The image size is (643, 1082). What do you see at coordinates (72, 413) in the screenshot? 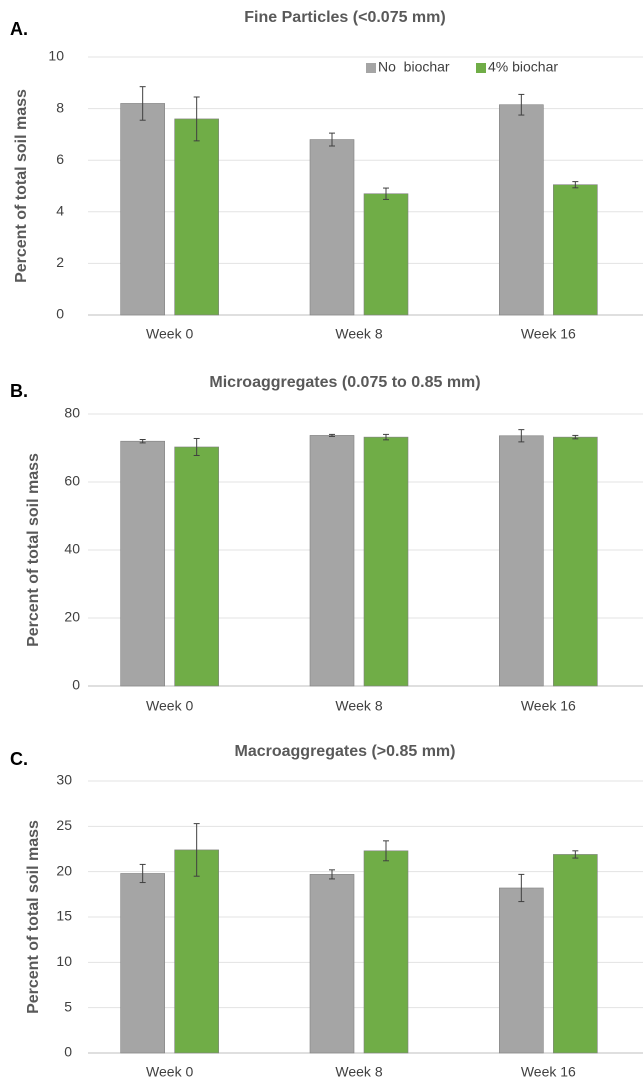
I see `y-tick-label: 80` at bounding box center [72, 413].